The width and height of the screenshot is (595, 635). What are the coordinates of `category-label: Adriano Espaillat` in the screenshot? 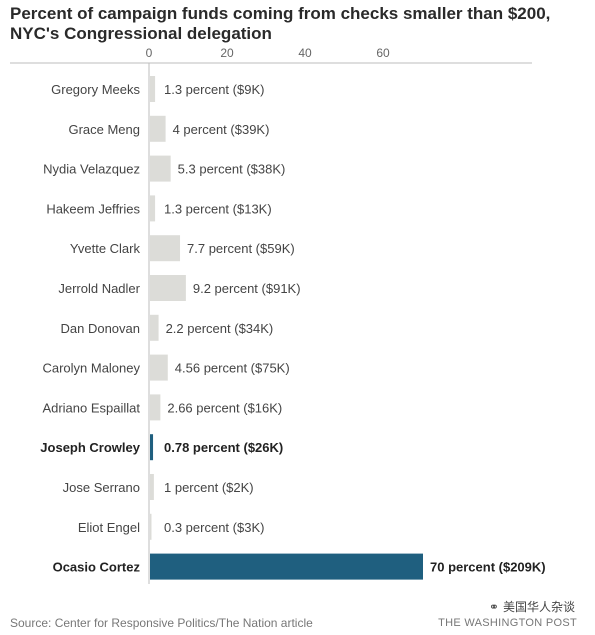 It's located at (91, 407).